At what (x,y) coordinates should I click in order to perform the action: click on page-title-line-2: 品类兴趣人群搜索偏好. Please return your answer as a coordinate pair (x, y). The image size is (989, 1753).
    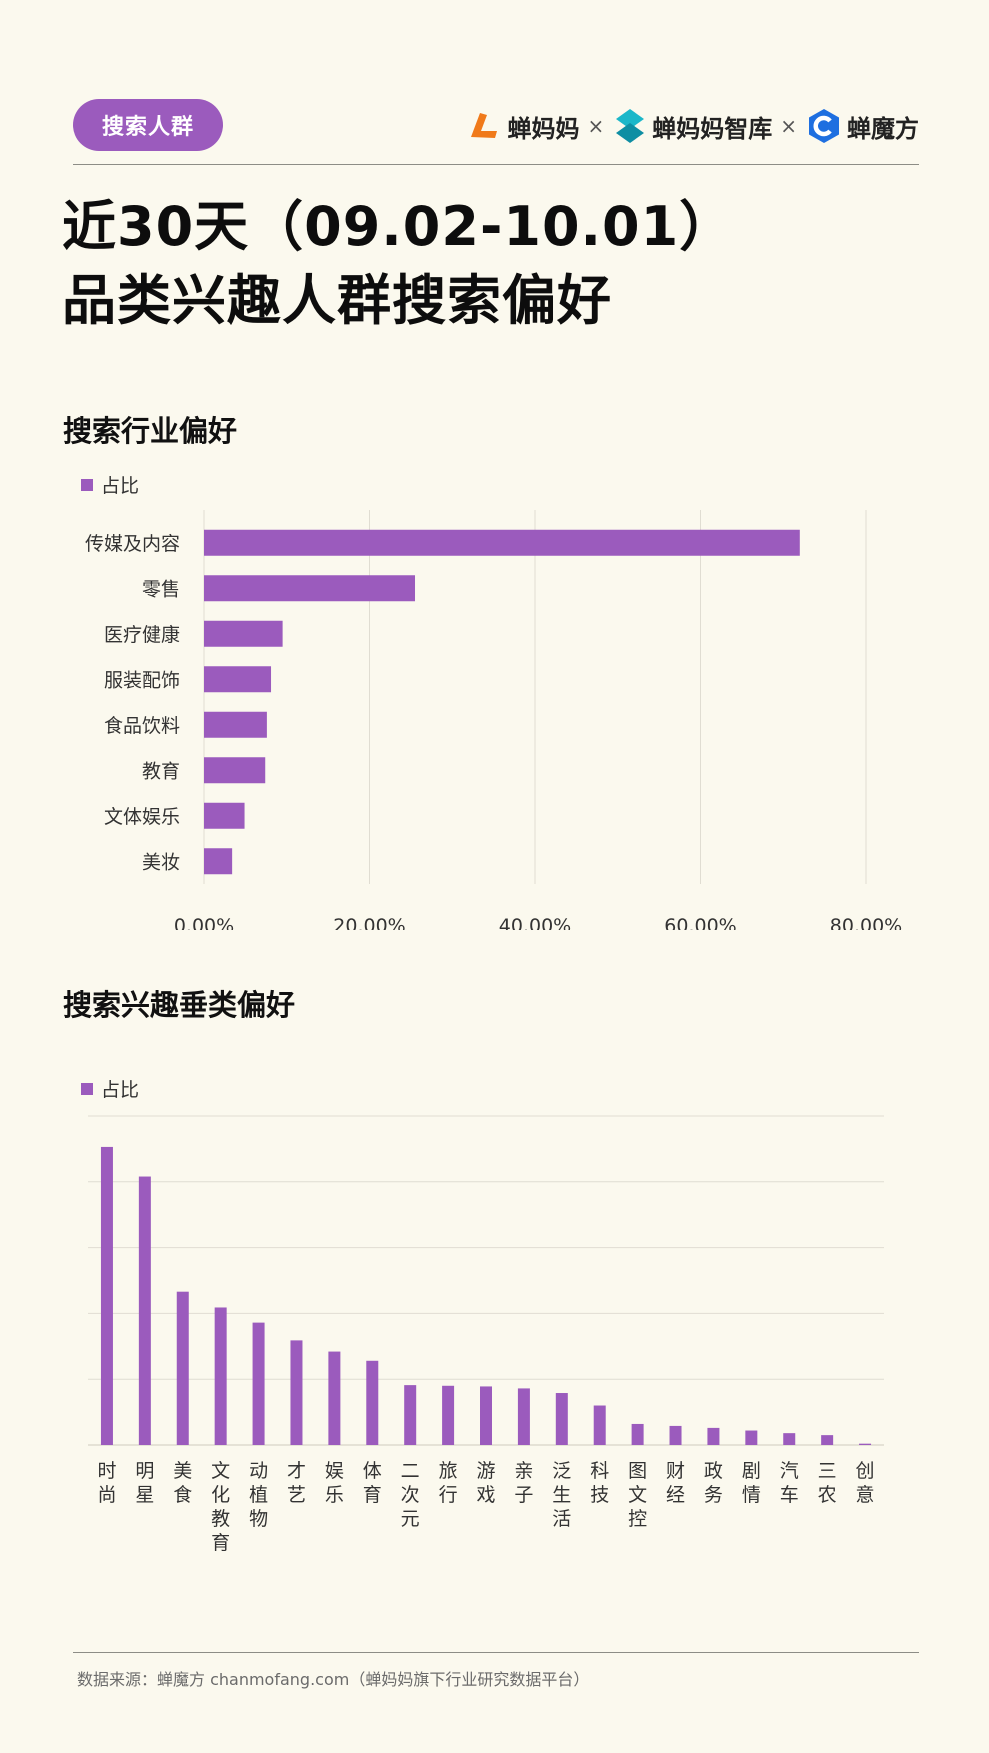
    Looking at the image, I should click on (337, 300).